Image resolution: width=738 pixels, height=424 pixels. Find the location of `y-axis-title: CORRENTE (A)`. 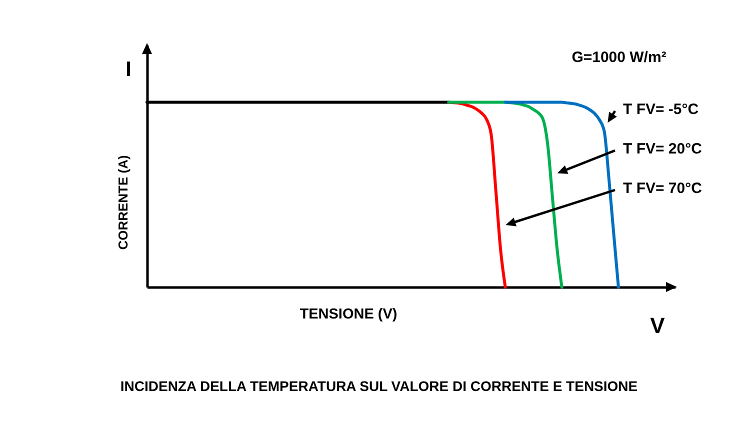

y-axis-title: CORRENTE (A) is located at coordinates (123, 202).